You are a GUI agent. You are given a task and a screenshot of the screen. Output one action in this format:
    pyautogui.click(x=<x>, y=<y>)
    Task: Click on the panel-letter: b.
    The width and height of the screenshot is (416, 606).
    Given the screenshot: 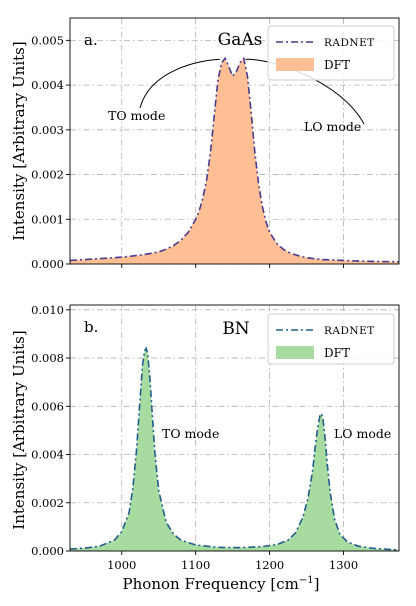 What is the action you would take?
    pyautogui.click(x=91, y=327)
    